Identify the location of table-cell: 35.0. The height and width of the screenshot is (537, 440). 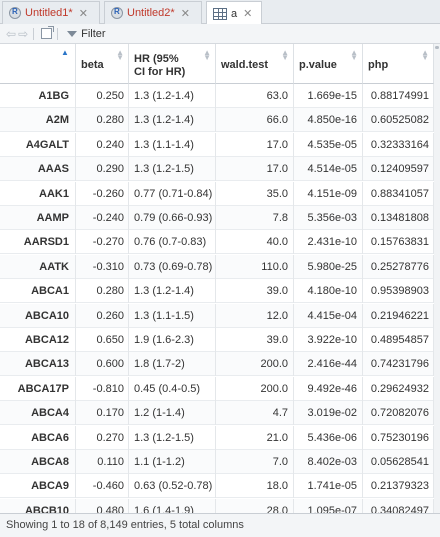
(255, 193).